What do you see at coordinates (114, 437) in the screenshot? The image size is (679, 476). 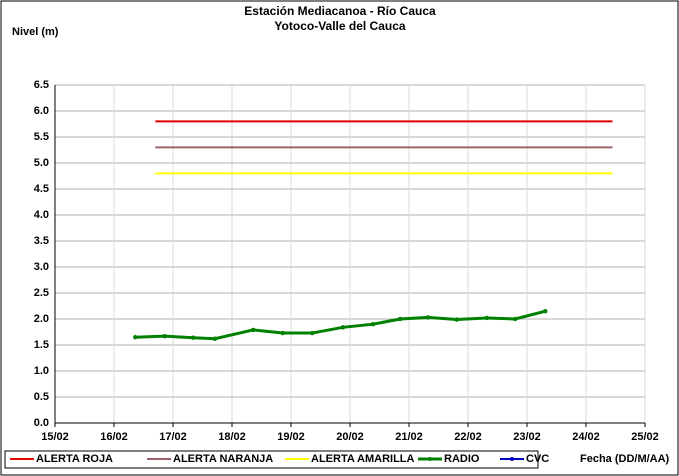 I see `x-tick-label: 16/02` at bounding box center [114, 437].